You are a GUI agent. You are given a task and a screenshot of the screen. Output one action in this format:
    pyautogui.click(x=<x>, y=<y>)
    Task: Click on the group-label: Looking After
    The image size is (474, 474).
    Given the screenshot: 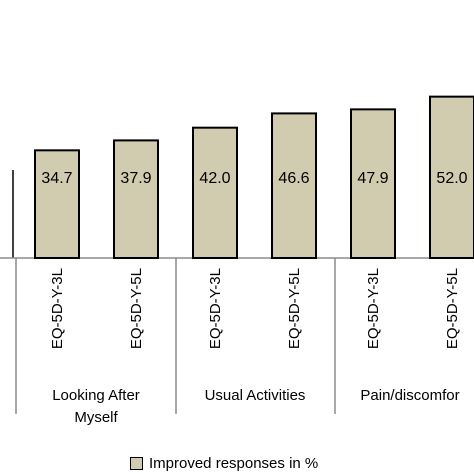 What is the action you would take?
    pyautogui.click(x=96, y=395)
    